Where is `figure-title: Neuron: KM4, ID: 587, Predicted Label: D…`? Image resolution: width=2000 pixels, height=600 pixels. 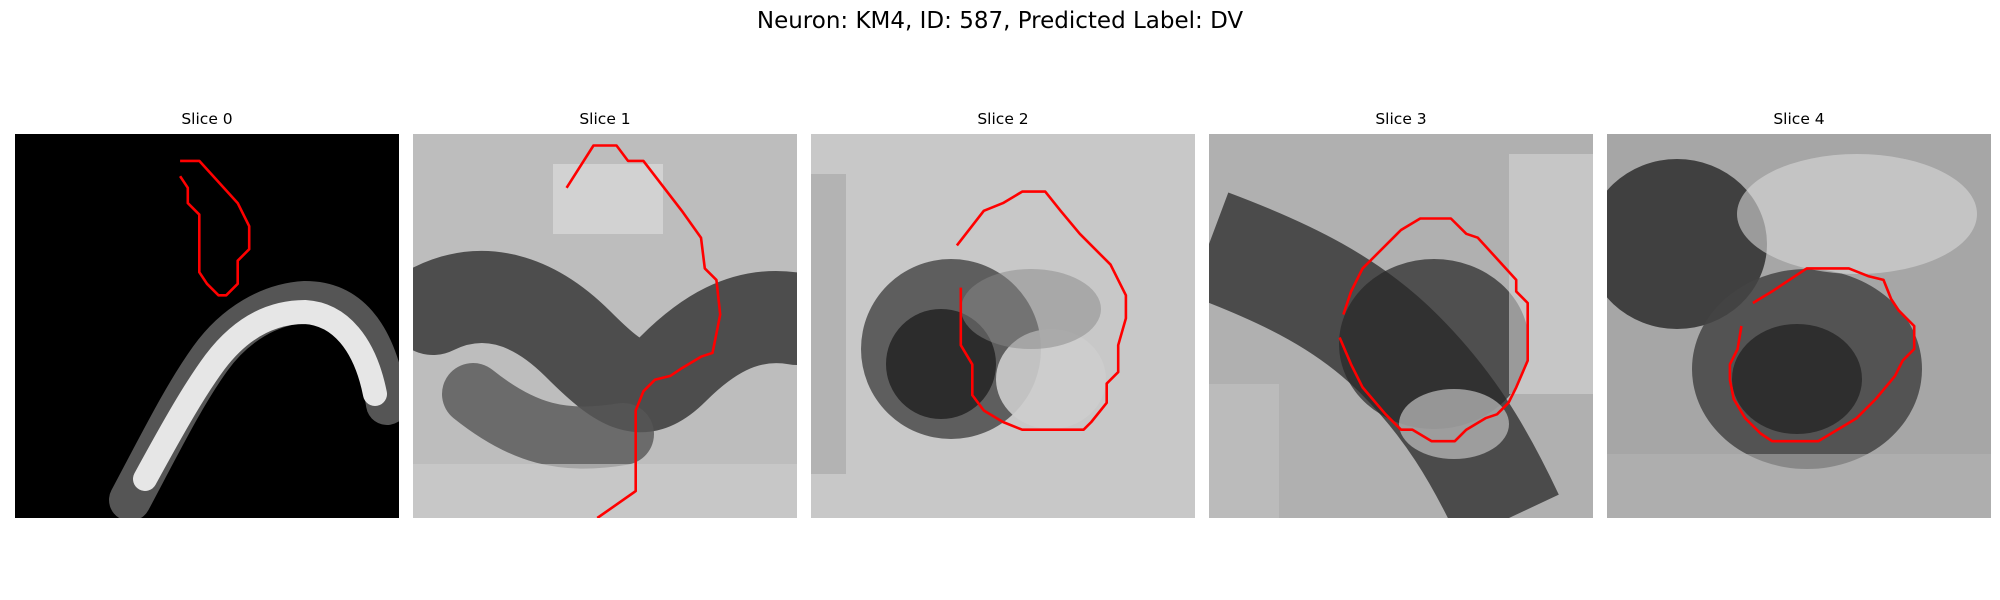 figure-title: Neuron: KM4, ID: 587, Predicted Label: D… is located at coordinates (1000, 21).